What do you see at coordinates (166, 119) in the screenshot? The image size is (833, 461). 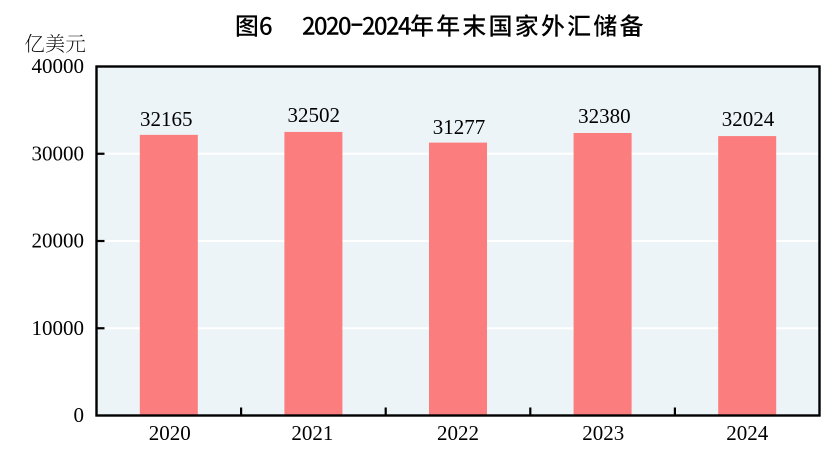 I see `svg-text: 32165` at bounding box center [166, 119].